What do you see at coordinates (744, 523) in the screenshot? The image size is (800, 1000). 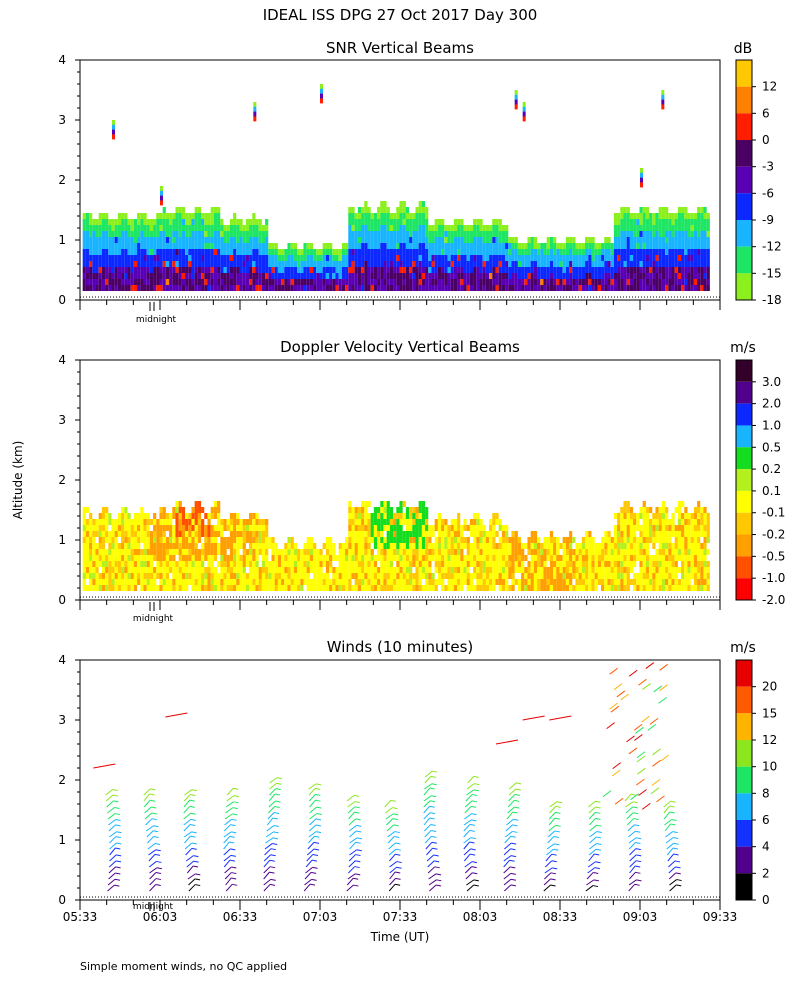 I see `colorbar-swatch` at bounding box center [744, 523].